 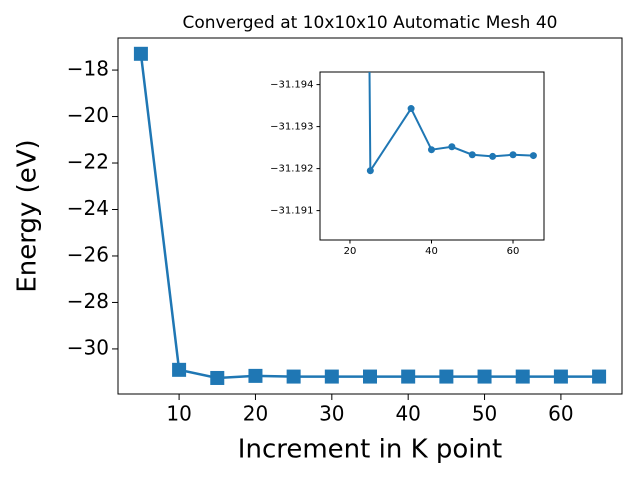 I want to click on y-tick-label: −18, so click(x=88, y=69).